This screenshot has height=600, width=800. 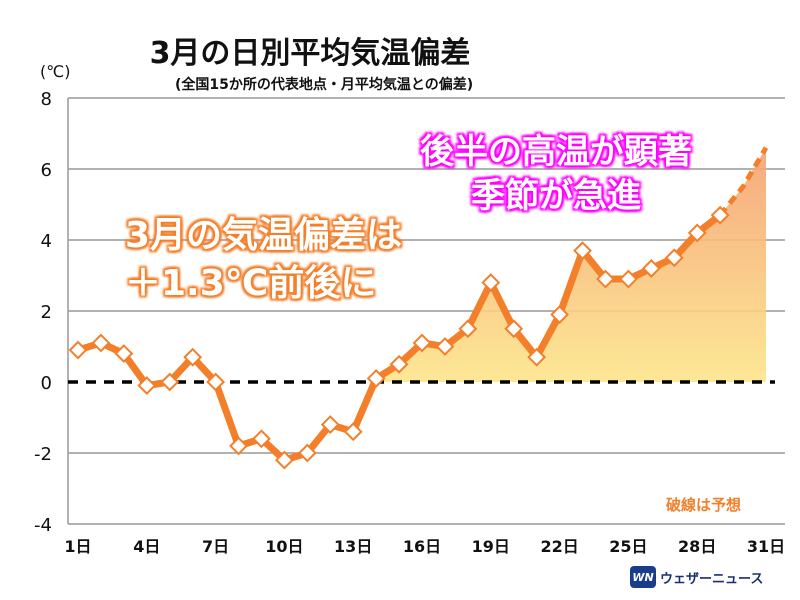 I want to click on logo-text: ウェザーニュース, so click(x=712, y=579).